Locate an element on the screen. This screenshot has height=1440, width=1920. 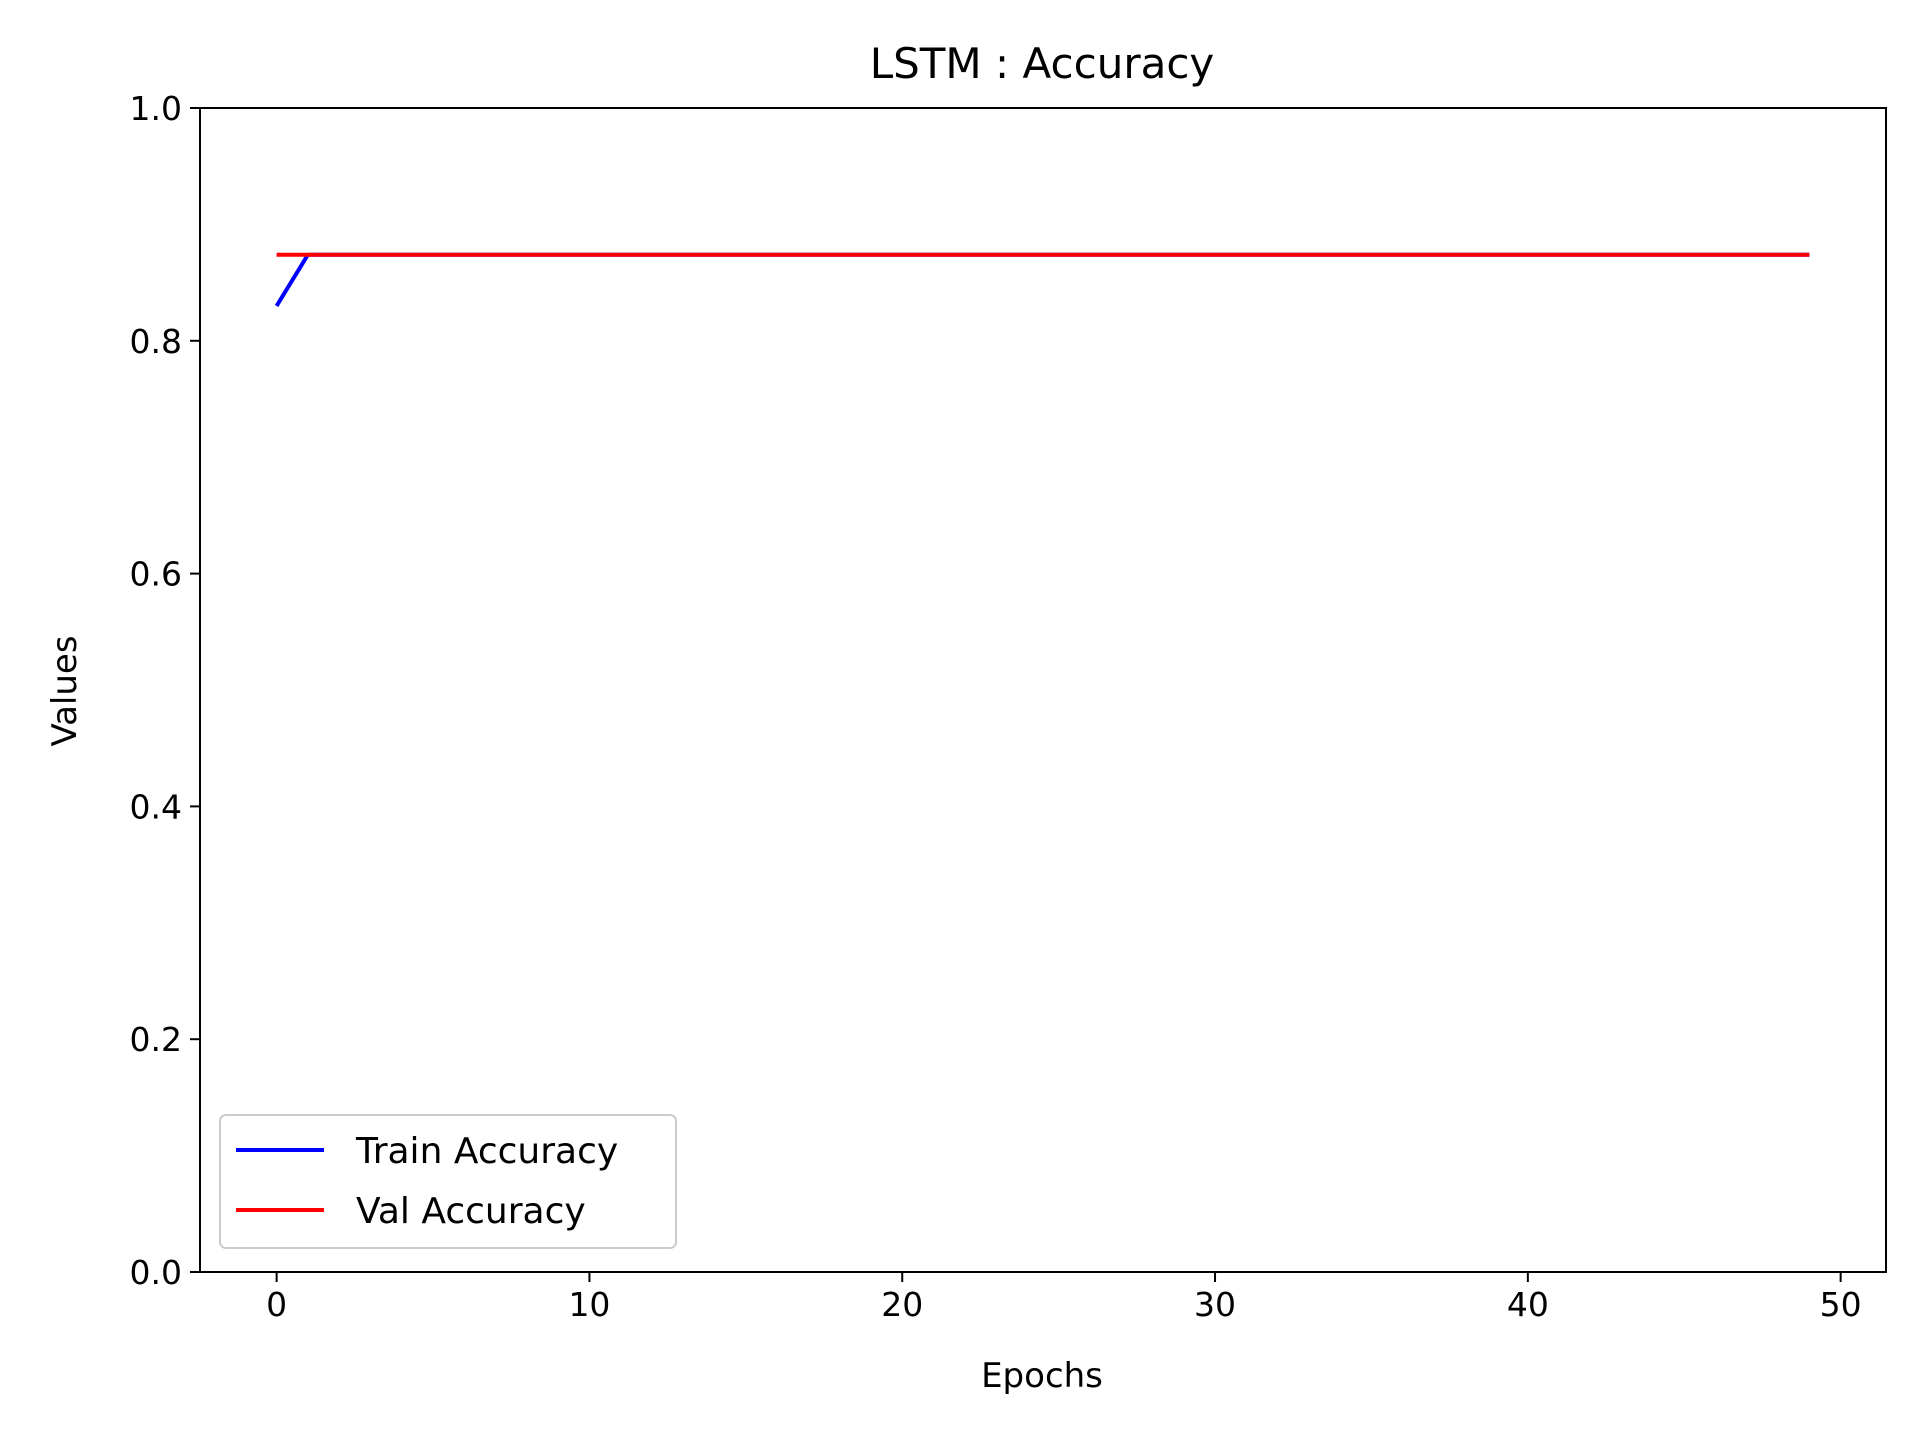
x-axis-label: Epochs is located at coordinates (1042, 1376).